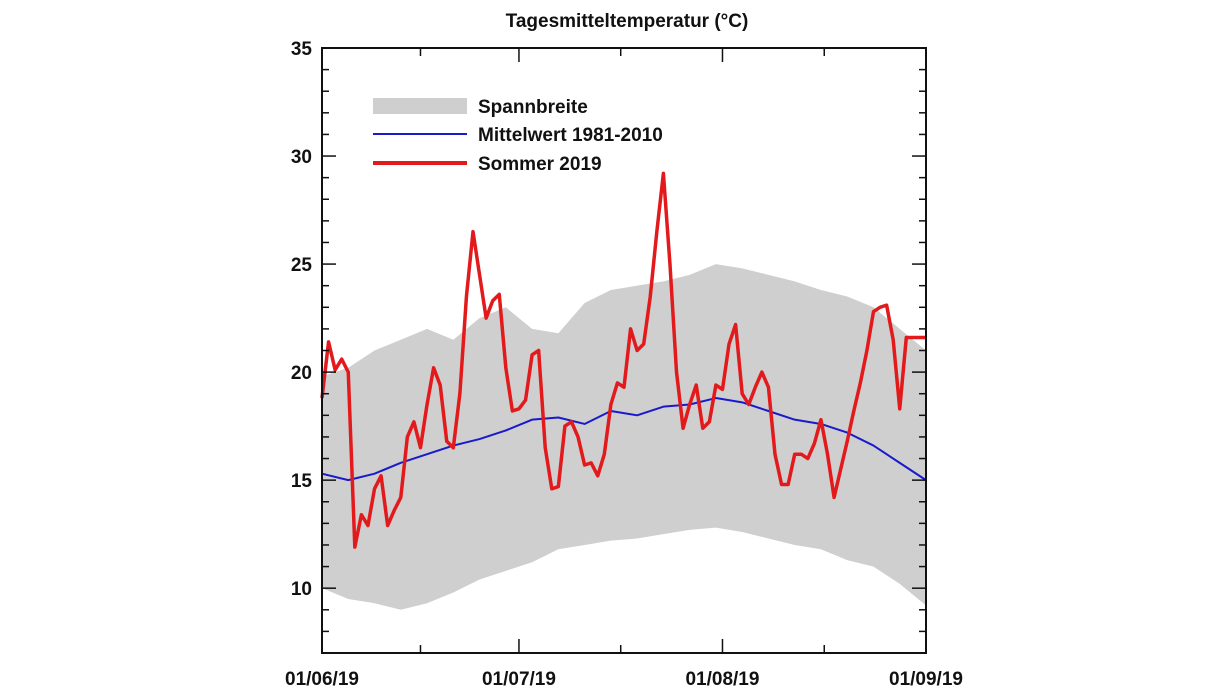 This screenshot has width=1224, height=689. What do you see at coordinates (624, 439) in the screenshot?
I see `series-mittelwert-line` at bounding box center [624, 439].